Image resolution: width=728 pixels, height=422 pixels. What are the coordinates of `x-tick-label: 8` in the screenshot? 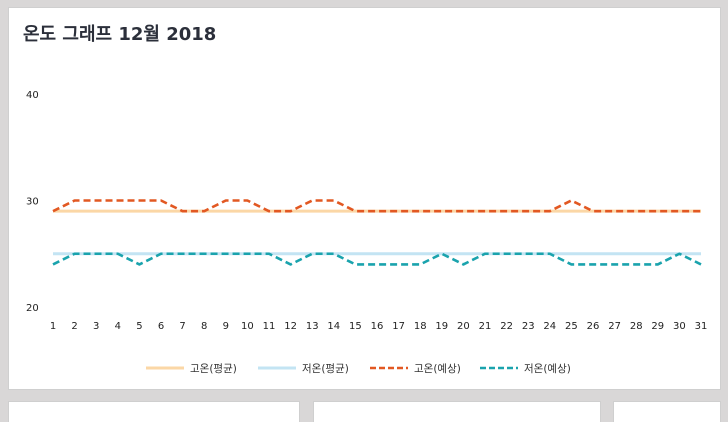 It's located at (204, 326).